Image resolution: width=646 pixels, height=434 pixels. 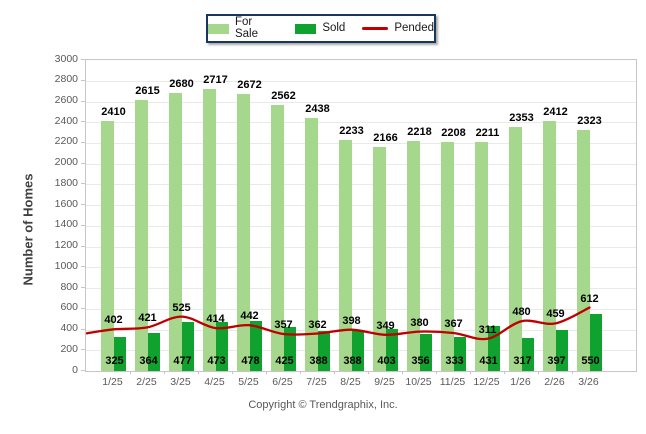 I want to click on pended-value-label: 414, so click(x=215, y=319).